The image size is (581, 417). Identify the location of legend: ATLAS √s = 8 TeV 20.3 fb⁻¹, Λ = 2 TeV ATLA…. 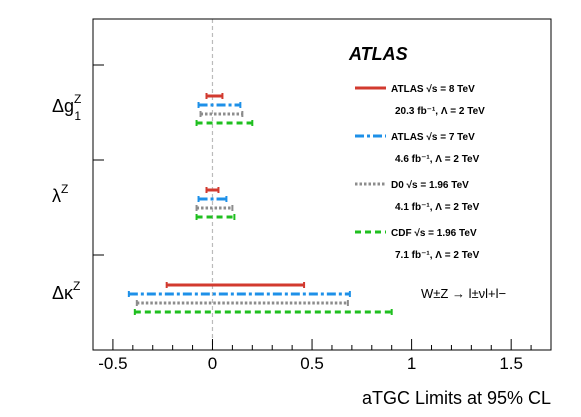
(420, 172).